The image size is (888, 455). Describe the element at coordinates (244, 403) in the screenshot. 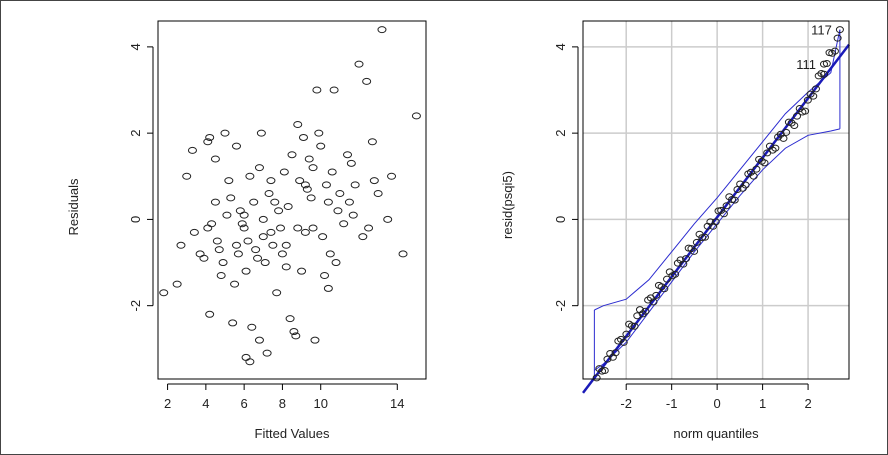

I see `x-tick-label: 6` at that location.